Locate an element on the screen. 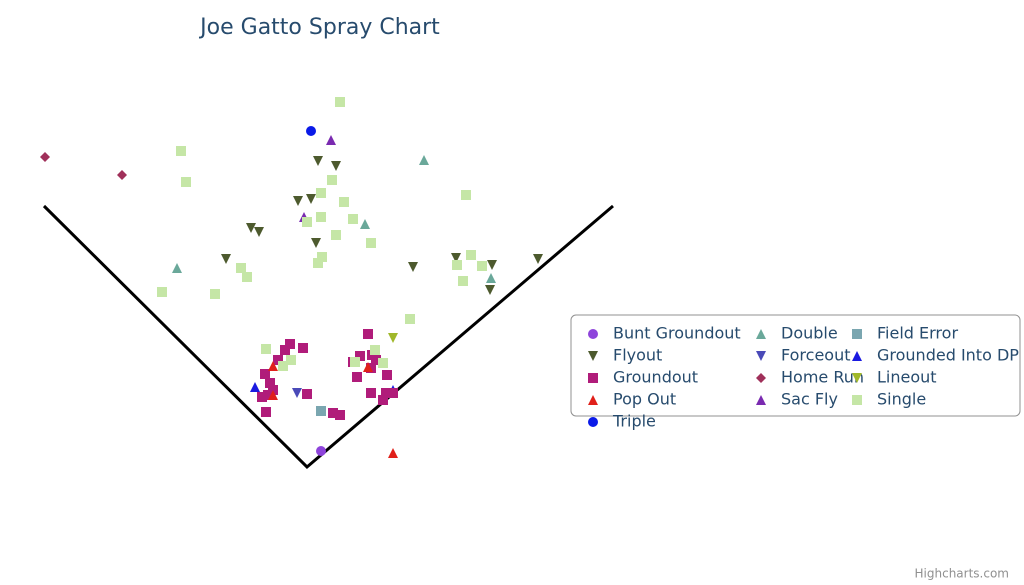  legend-label: Flyout is located at coordinates (637, 355).